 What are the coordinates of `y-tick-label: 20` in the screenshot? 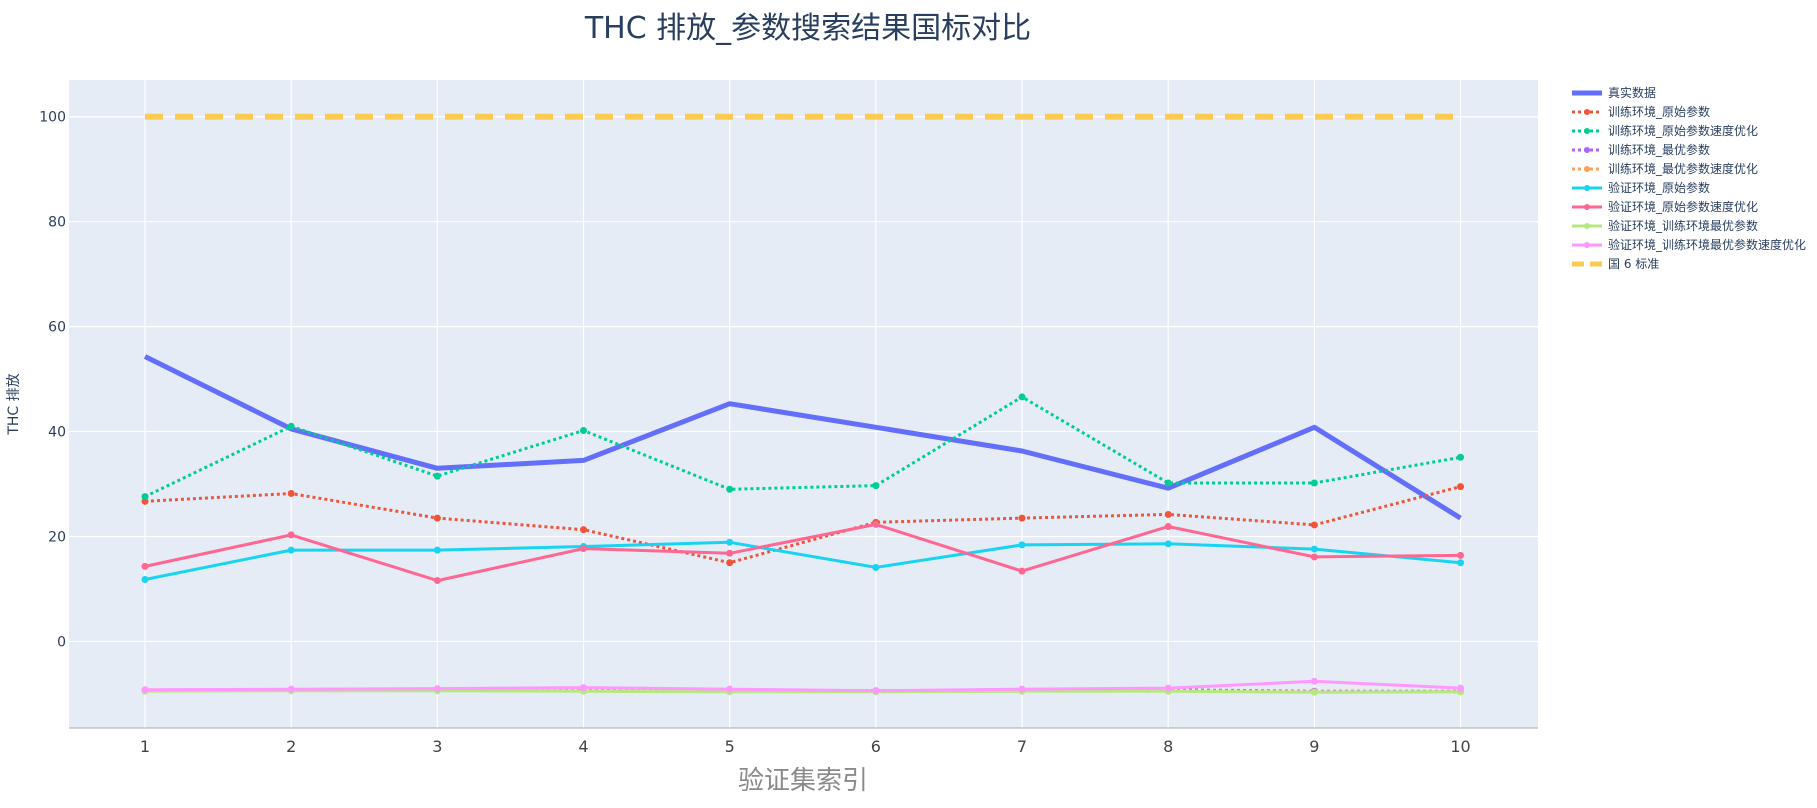 It's located at (57, 537).